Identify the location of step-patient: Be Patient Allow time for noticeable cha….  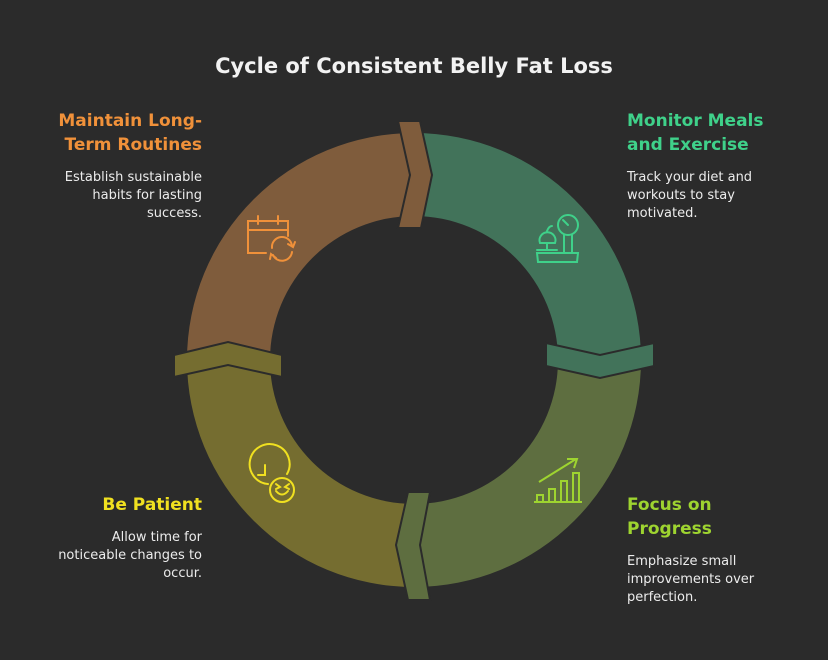
(102, 538).